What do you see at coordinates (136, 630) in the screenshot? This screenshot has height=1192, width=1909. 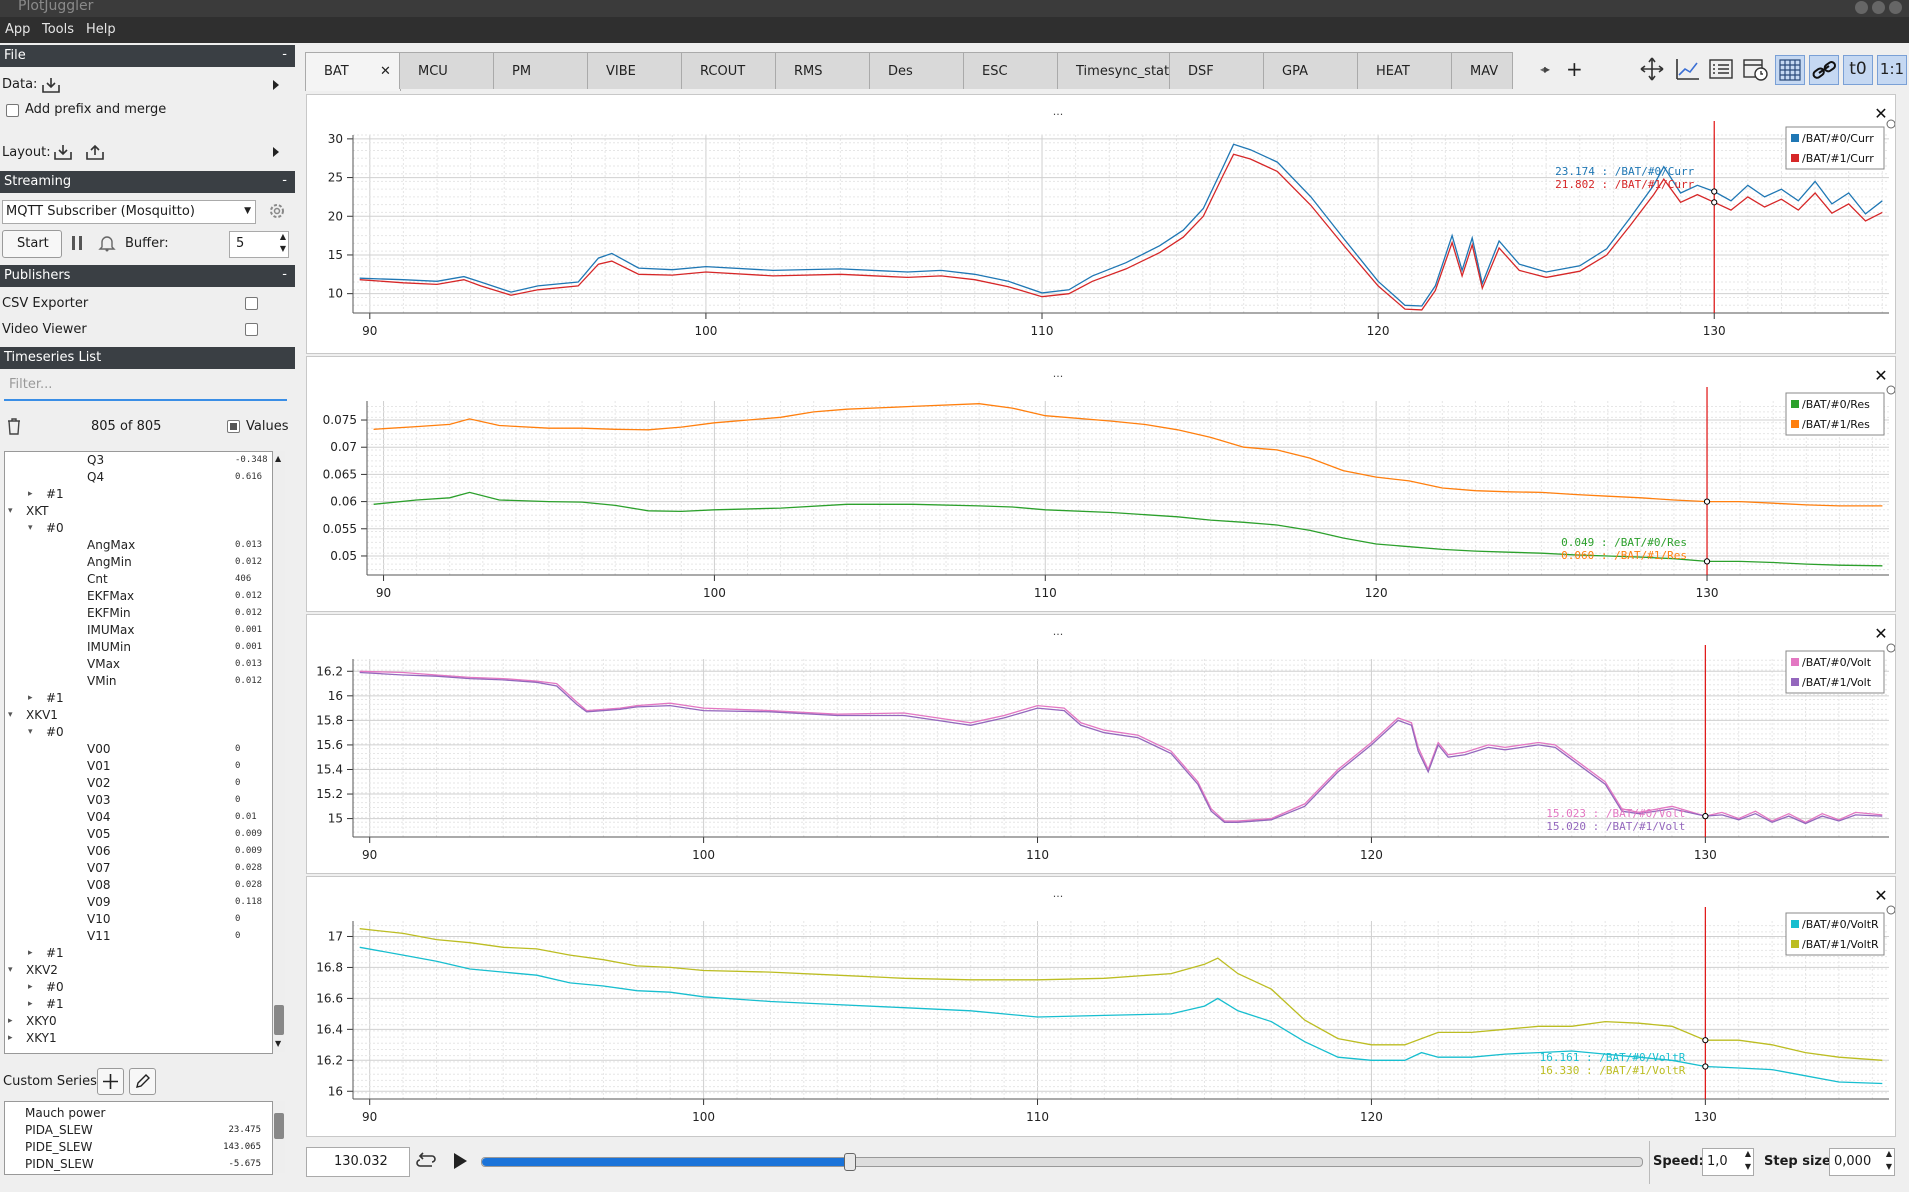 I see `tree-row: IMUMax 0.001` at bounding box center [136, 630].